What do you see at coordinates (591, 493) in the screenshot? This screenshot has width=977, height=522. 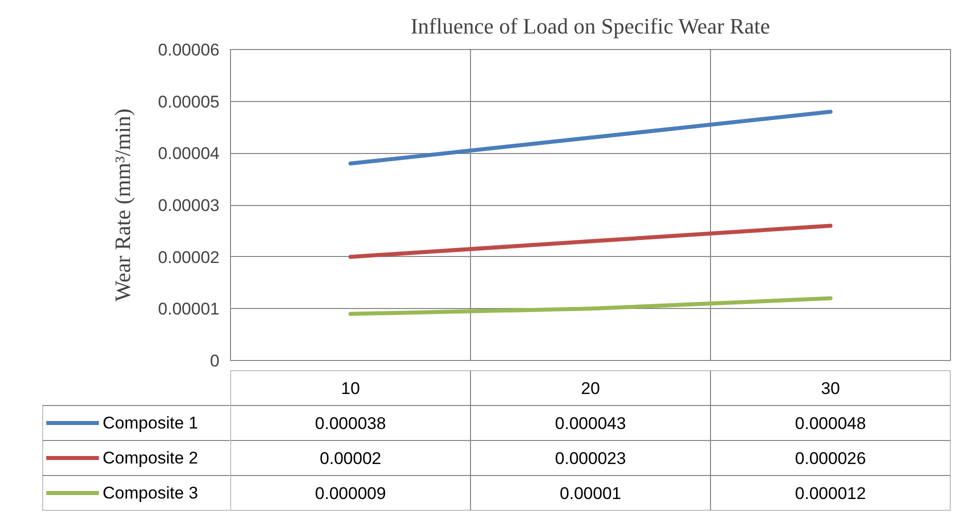 I see `data-label: 0.00001` at bounding box center [591, 493].